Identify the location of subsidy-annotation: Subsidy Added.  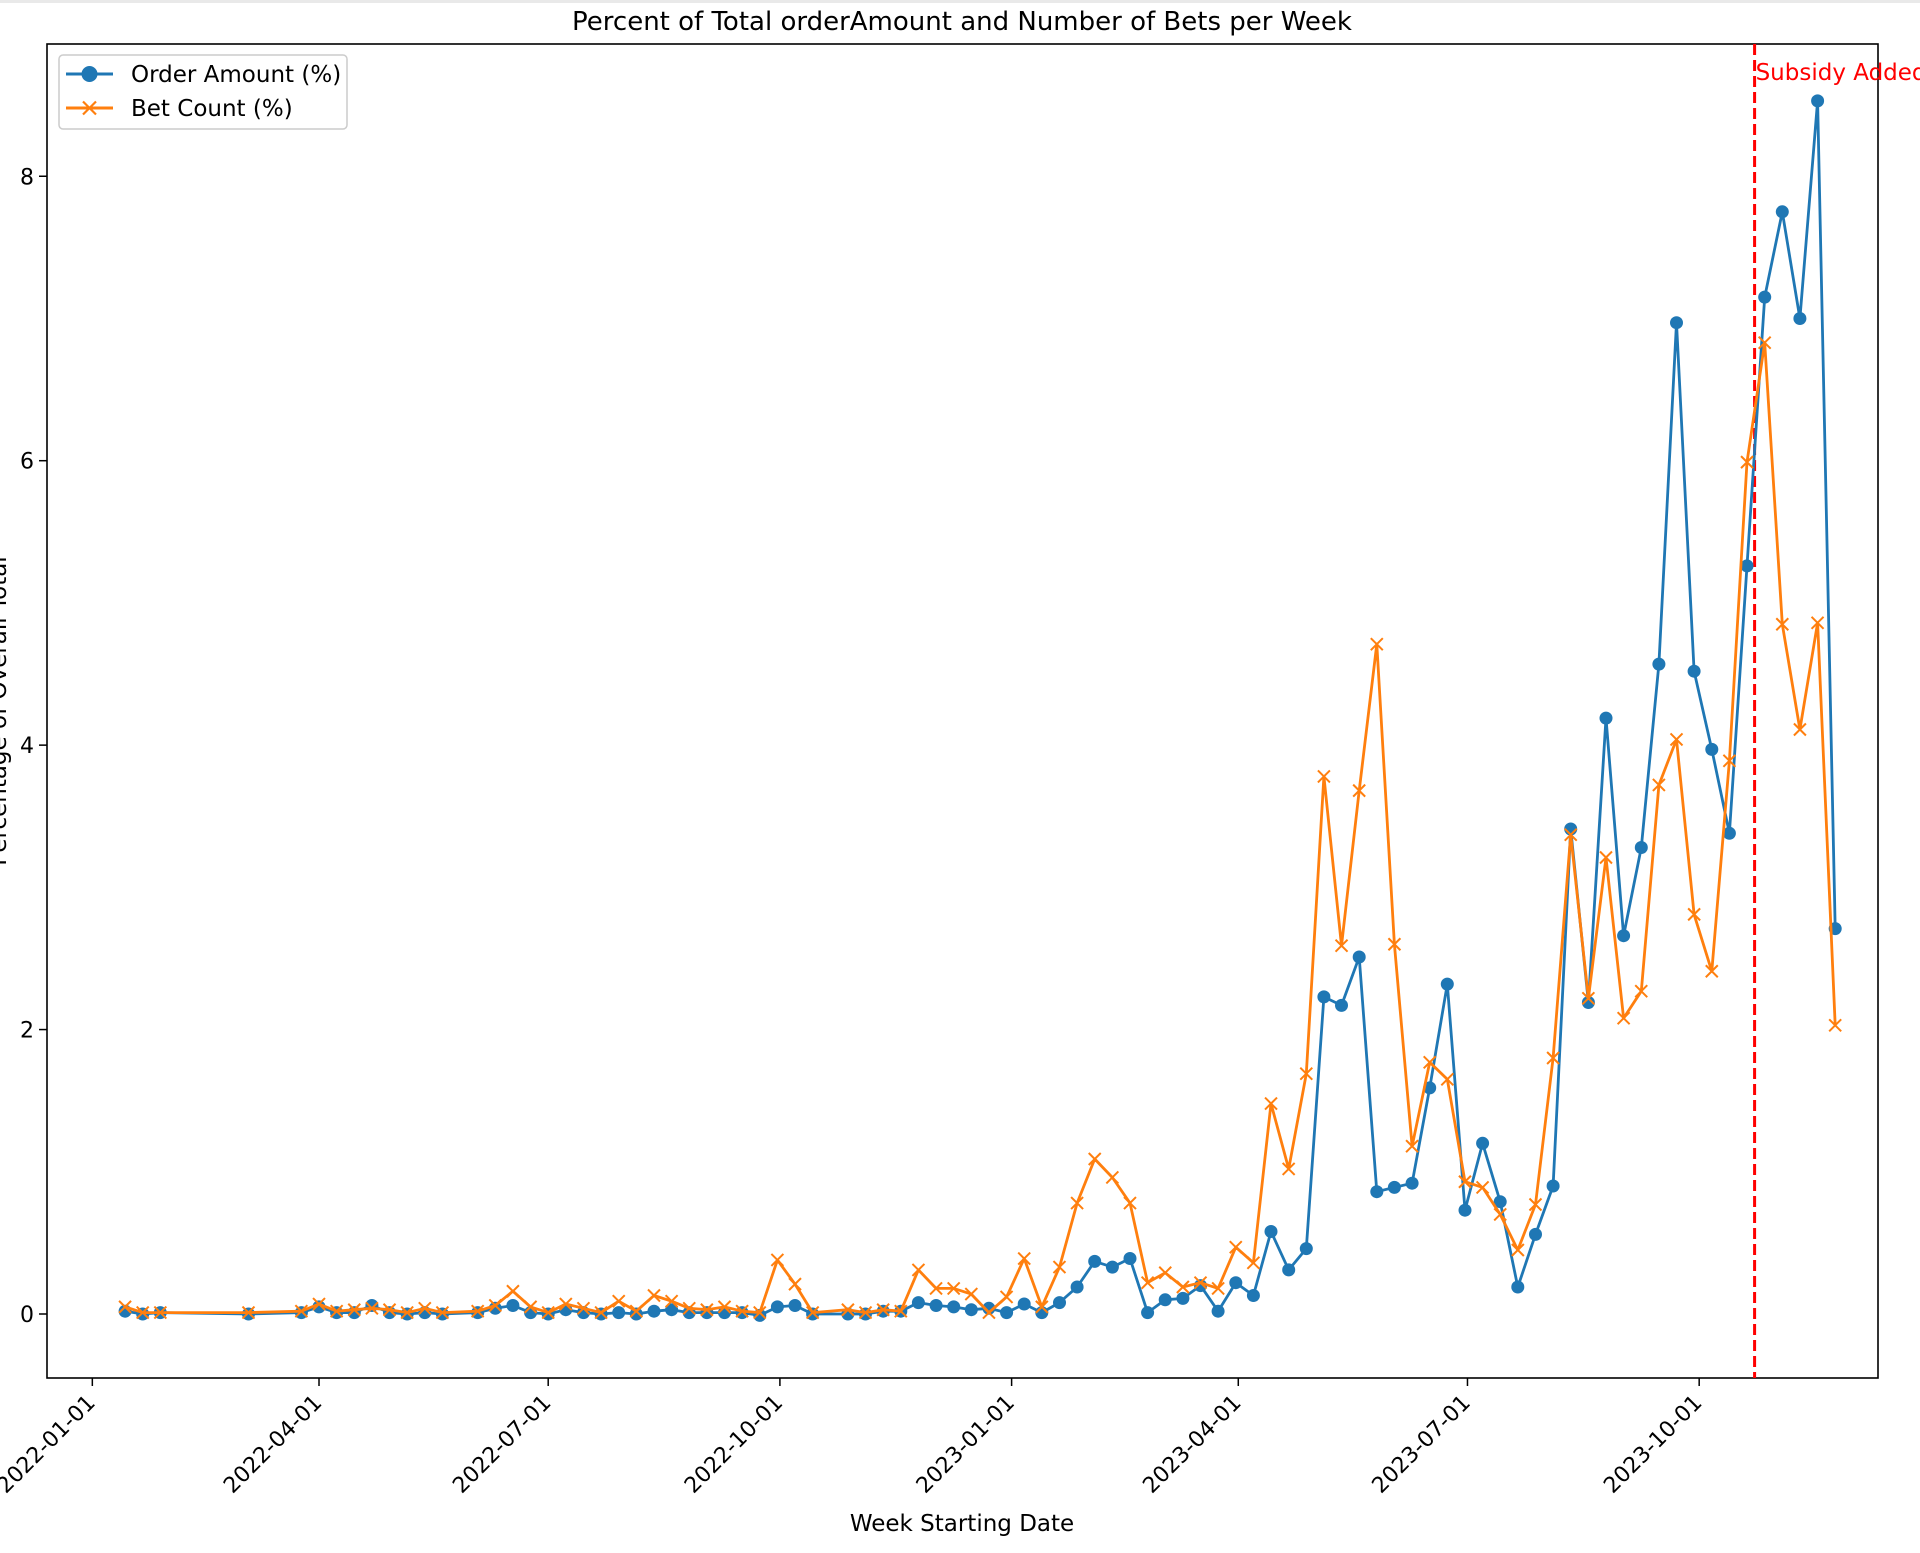
(1836, 711).